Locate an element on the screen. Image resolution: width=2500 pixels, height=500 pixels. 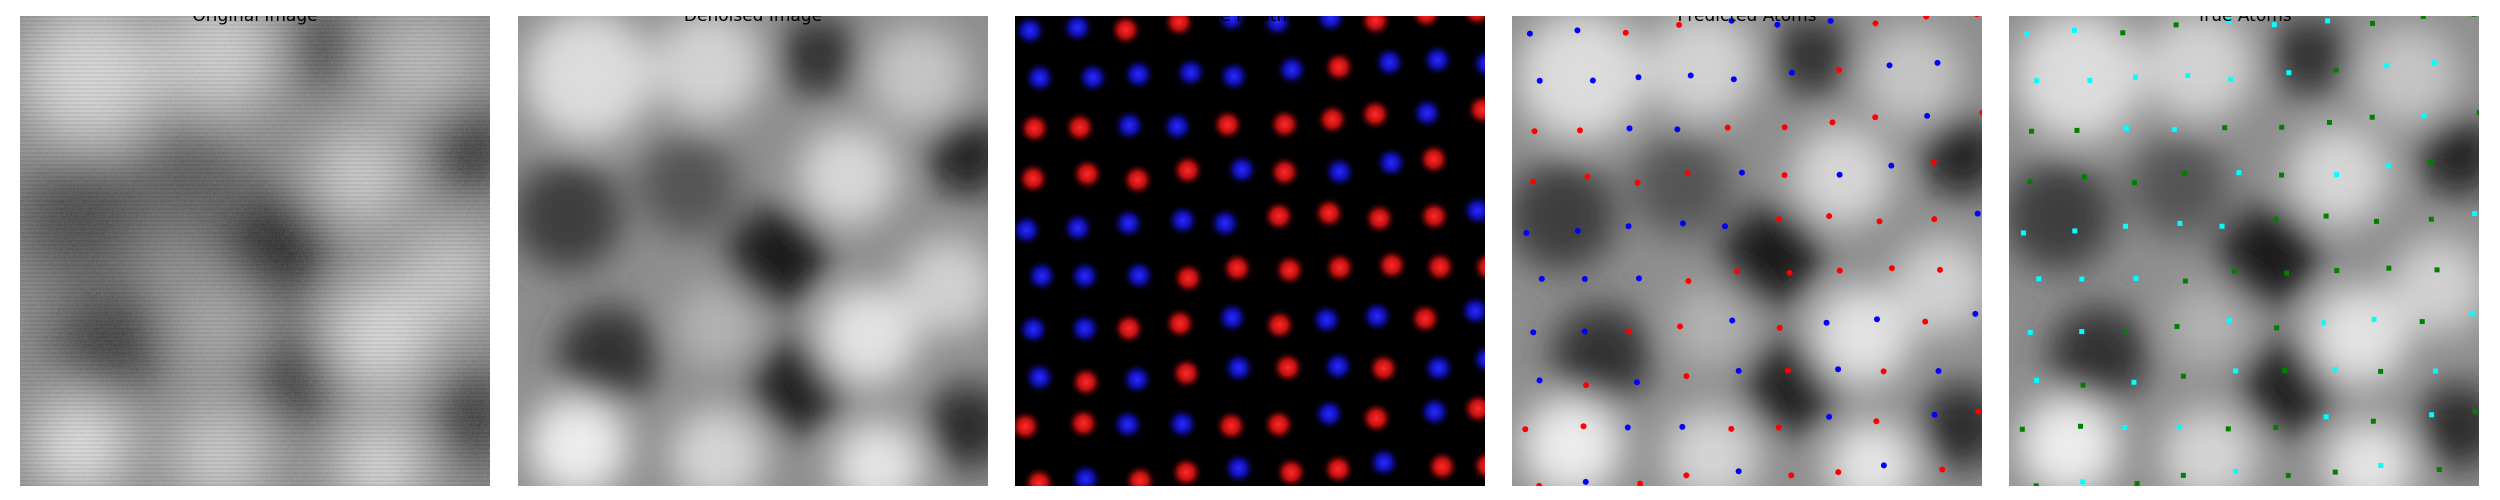
panel-title: True Atoms is located at coordinates (2244, 21).